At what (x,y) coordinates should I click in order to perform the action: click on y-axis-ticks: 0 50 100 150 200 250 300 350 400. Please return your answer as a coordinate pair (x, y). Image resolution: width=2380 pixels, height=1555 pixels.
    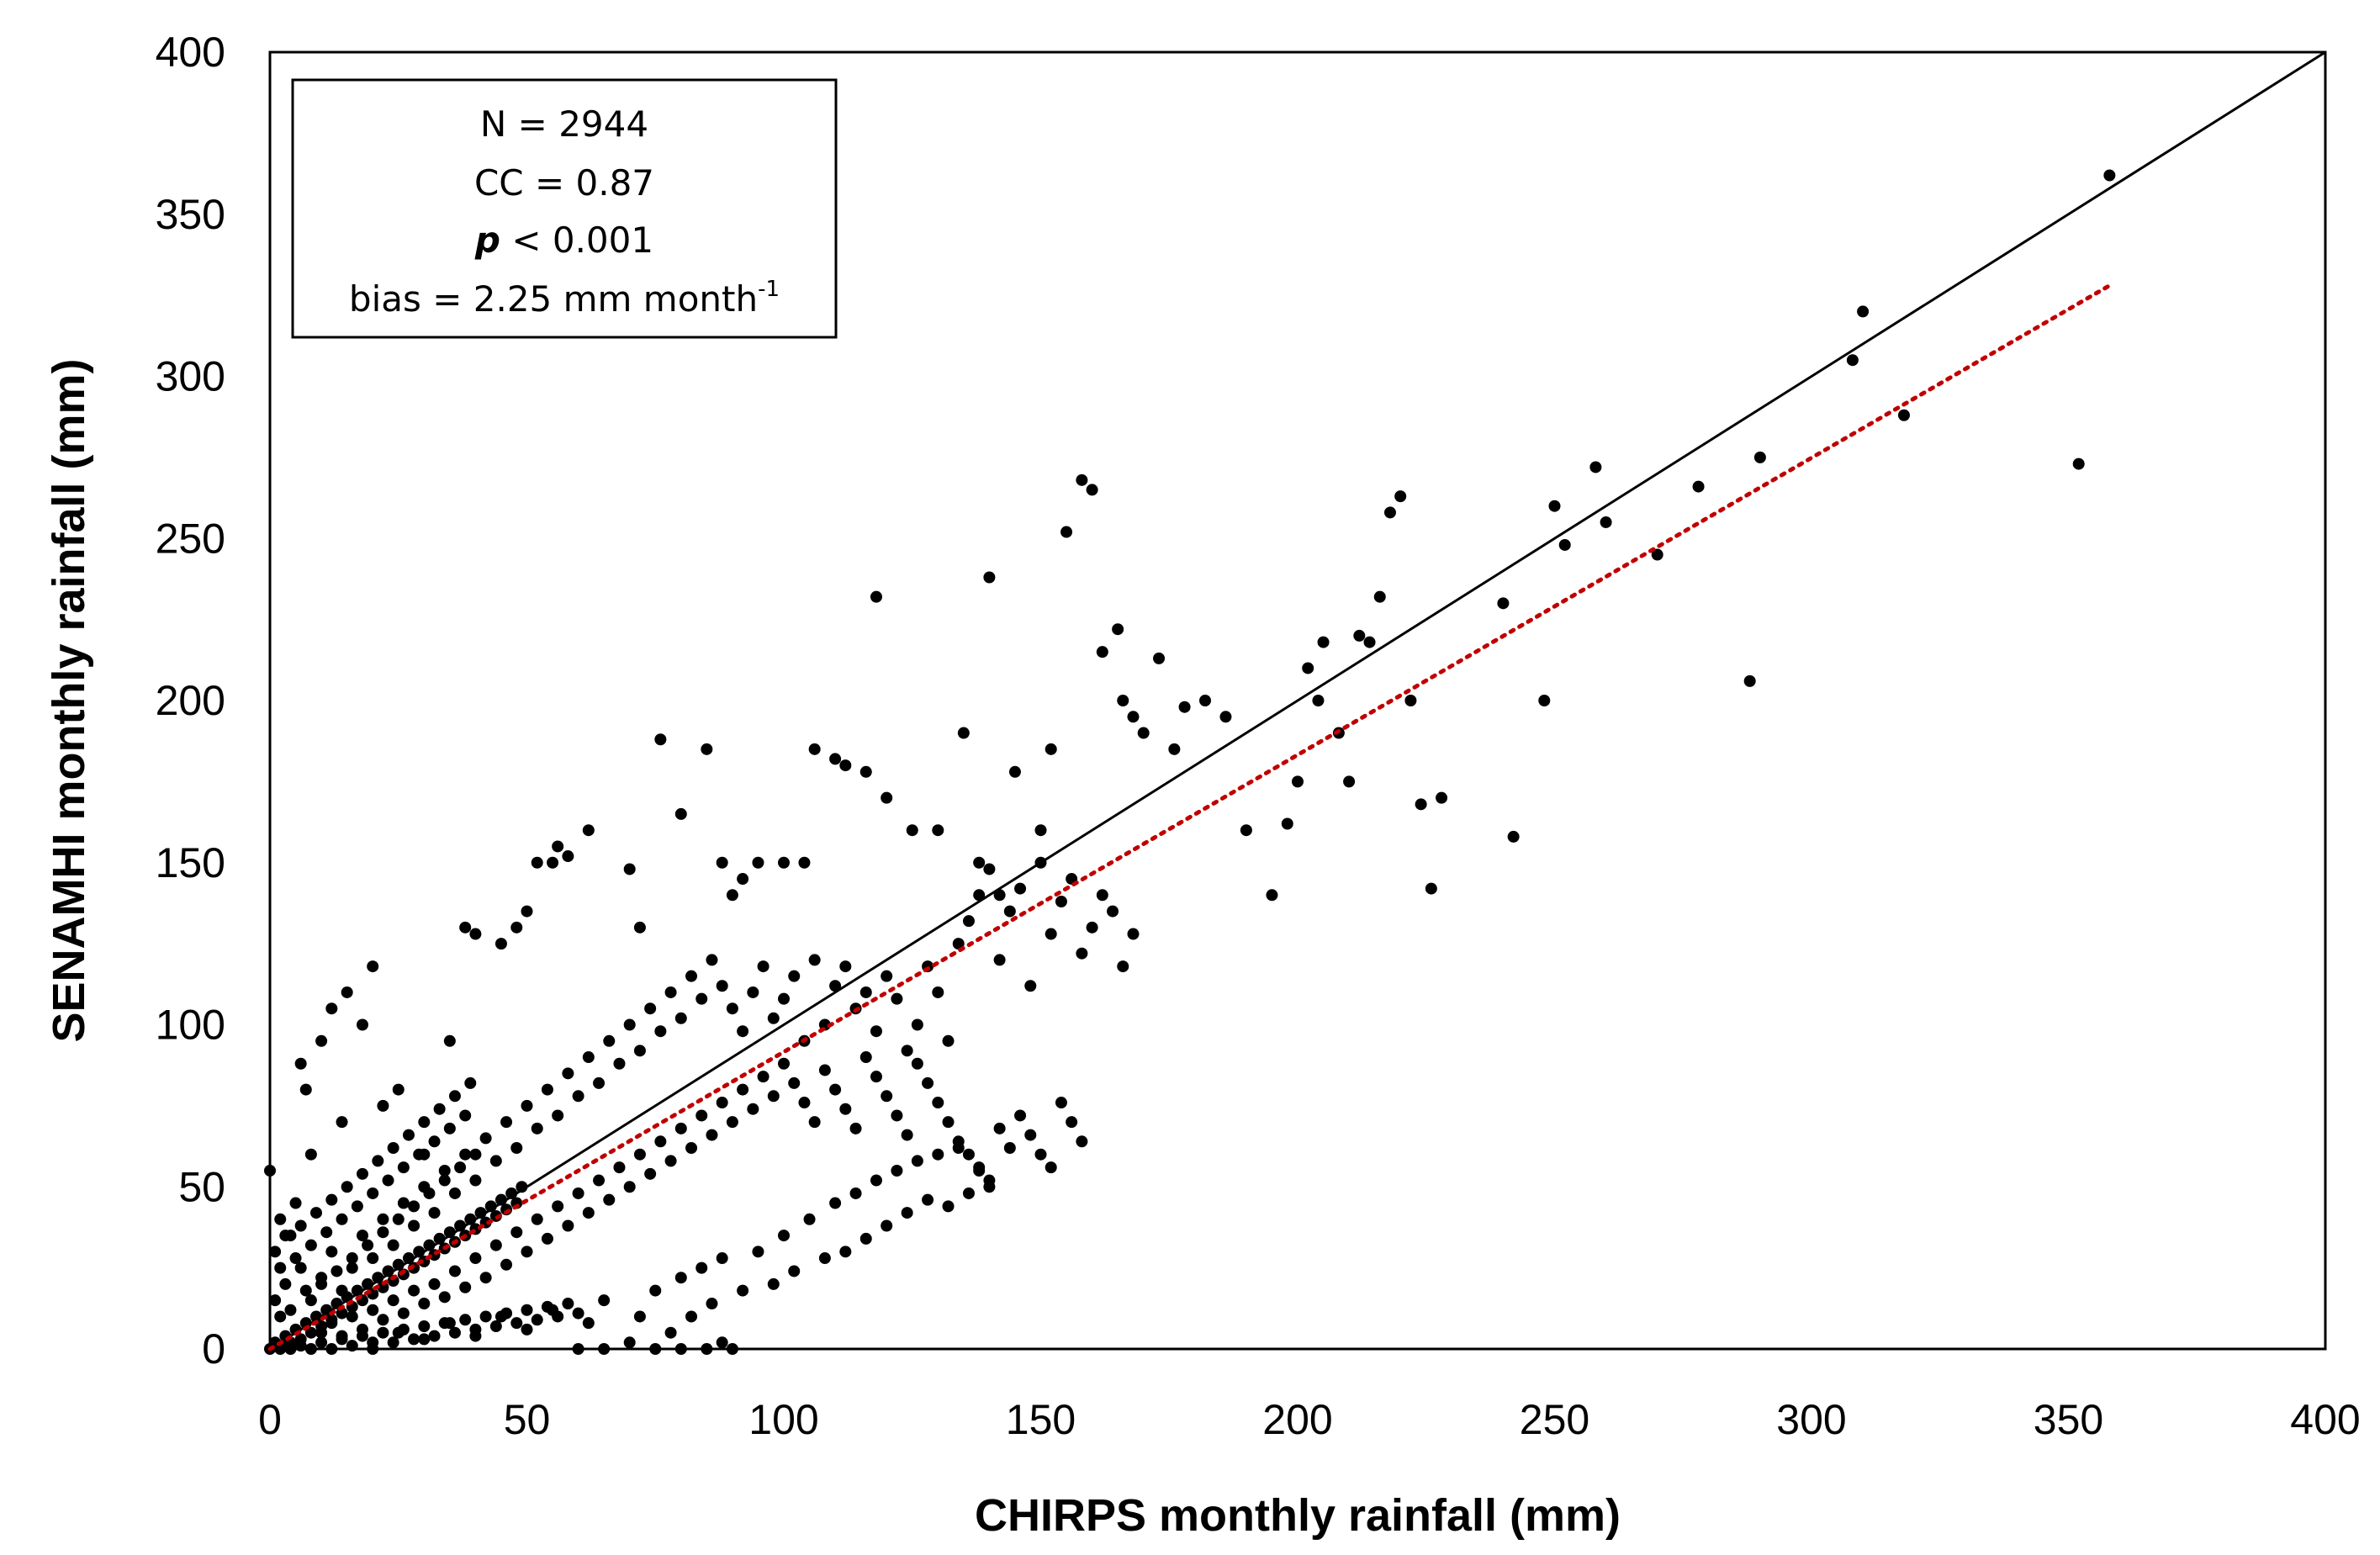
    Looking at the image, I should click on (190, 701).